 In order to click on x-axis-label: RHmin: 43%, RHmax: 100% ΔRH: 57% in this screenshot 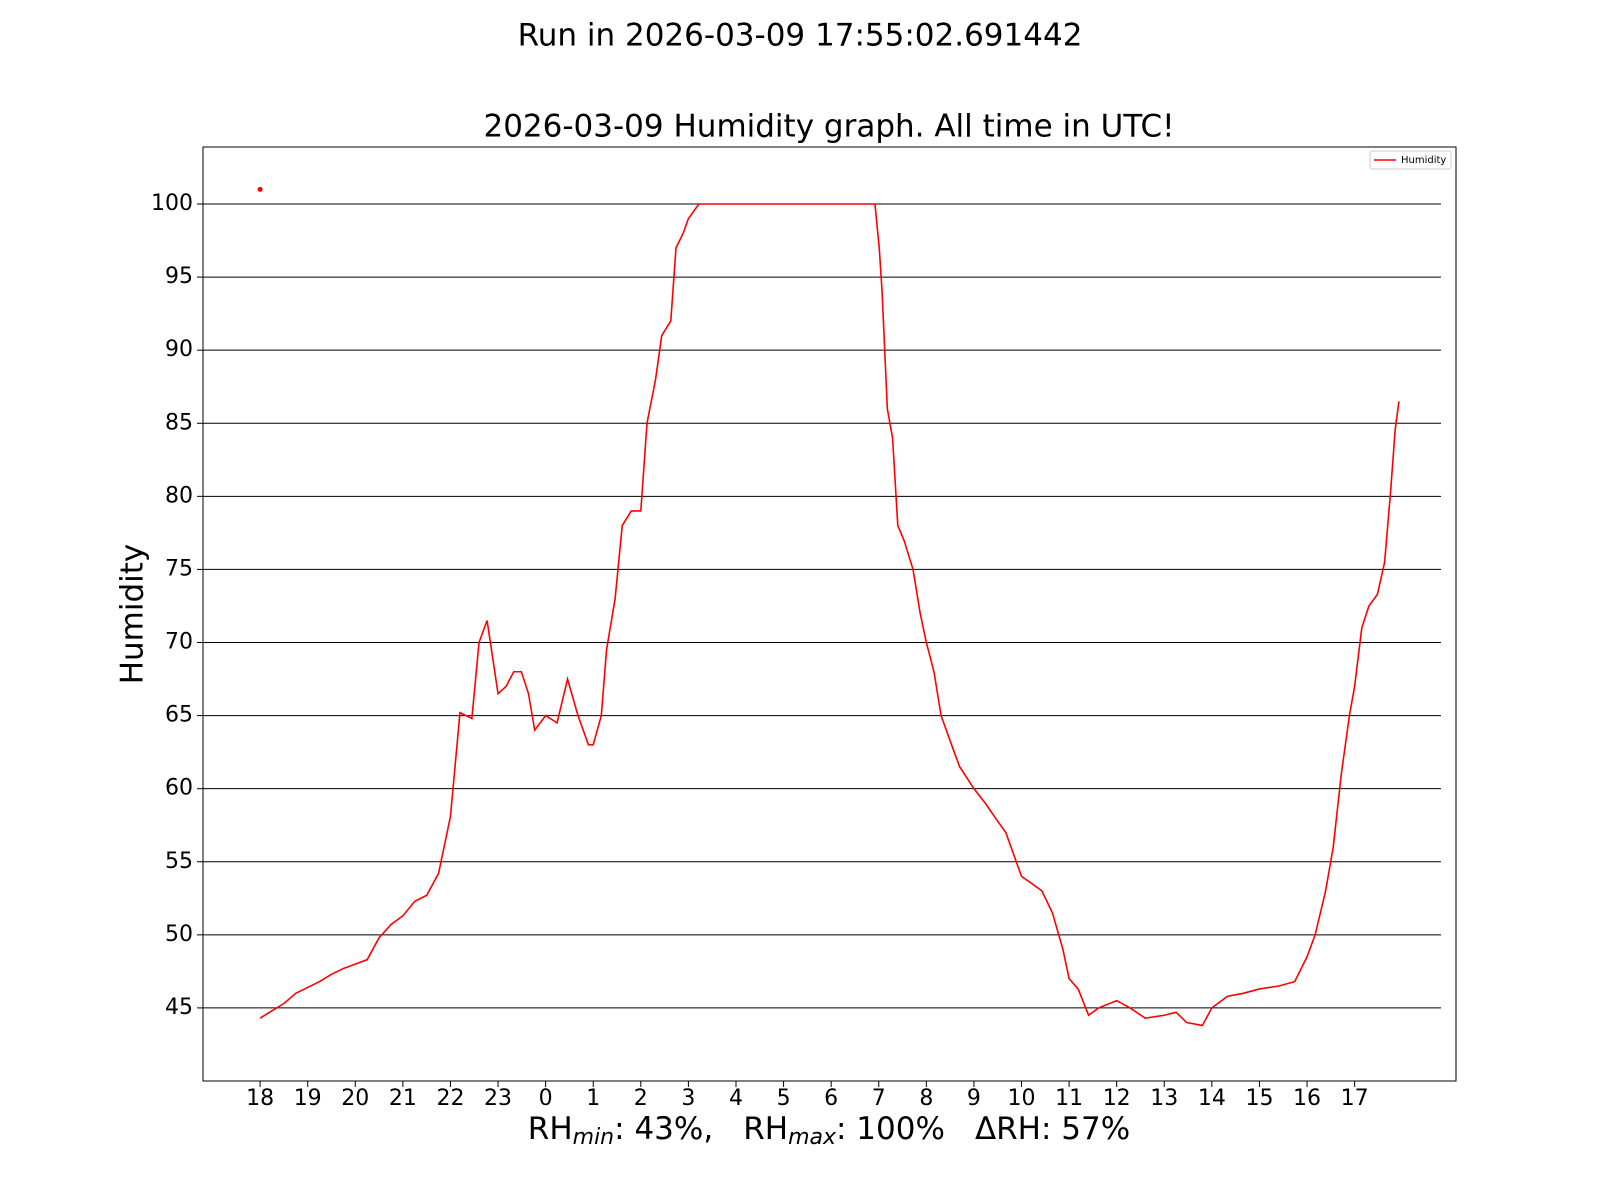, I will do `click(829, 1131)`.